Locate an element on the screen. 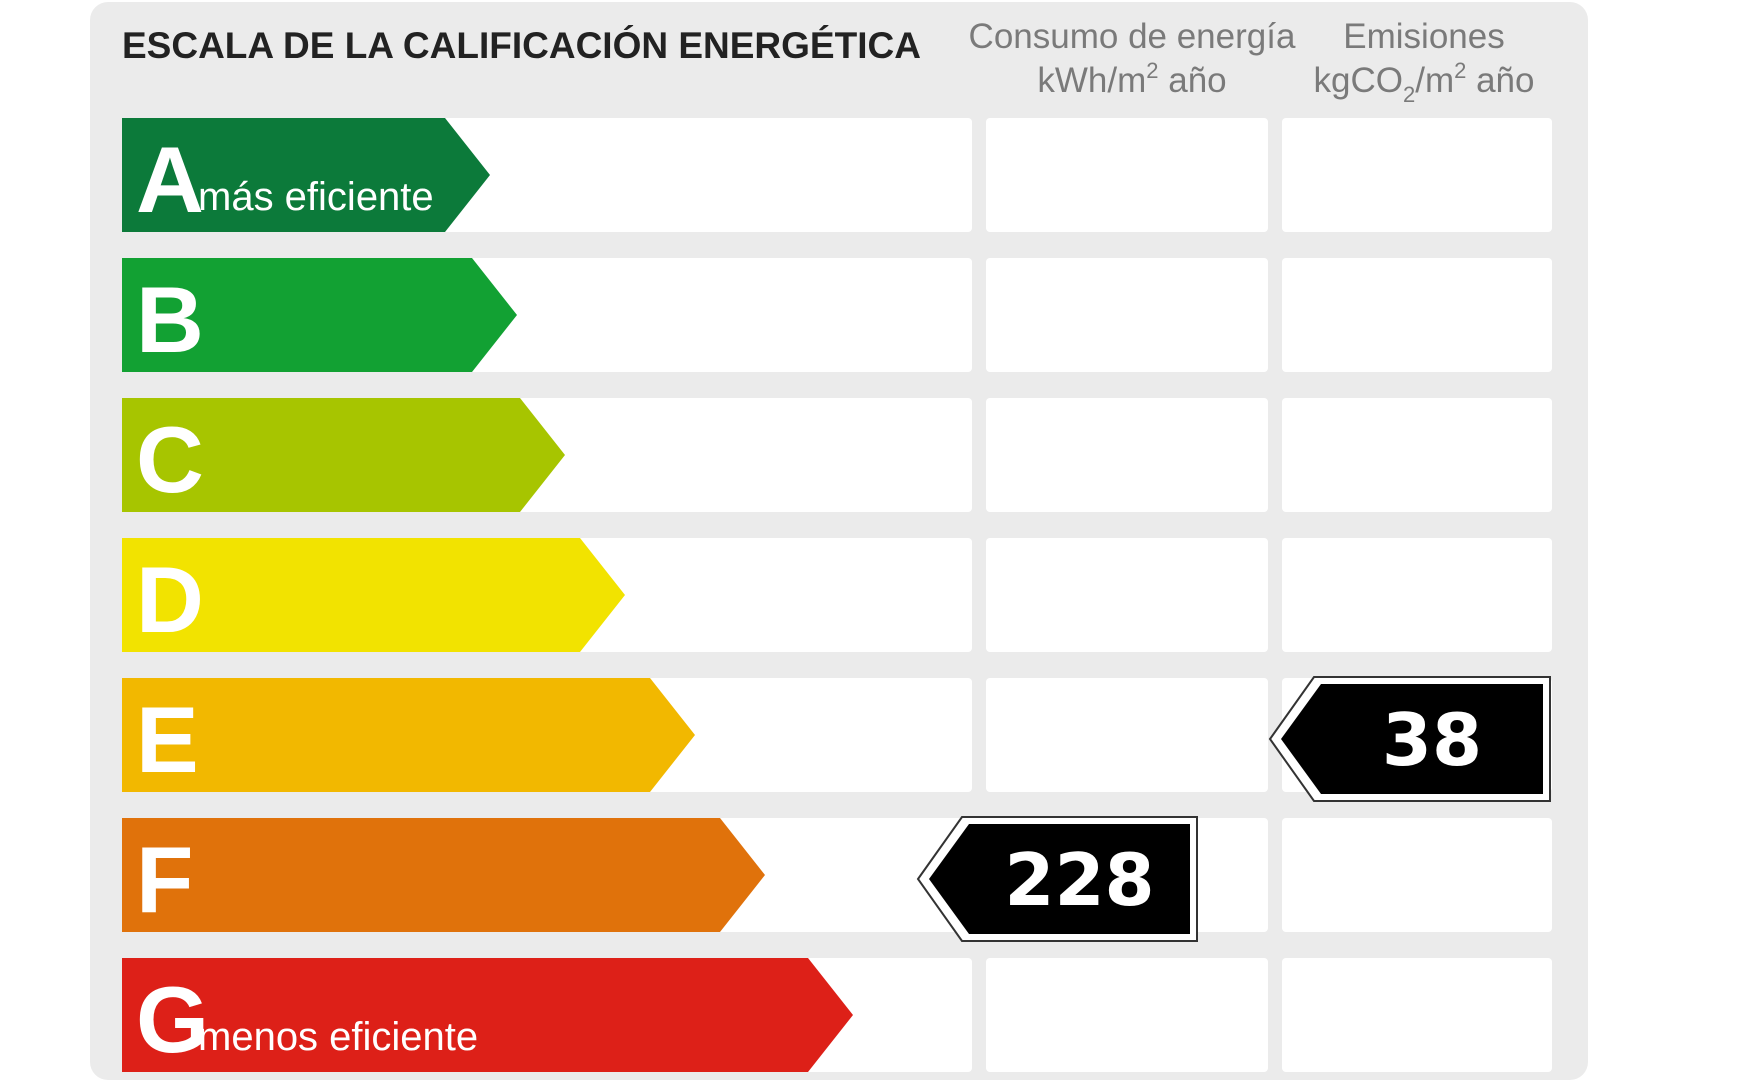 The image size is (1755, 1080). consumo-cell-b is located at coordinates (1127, 315).